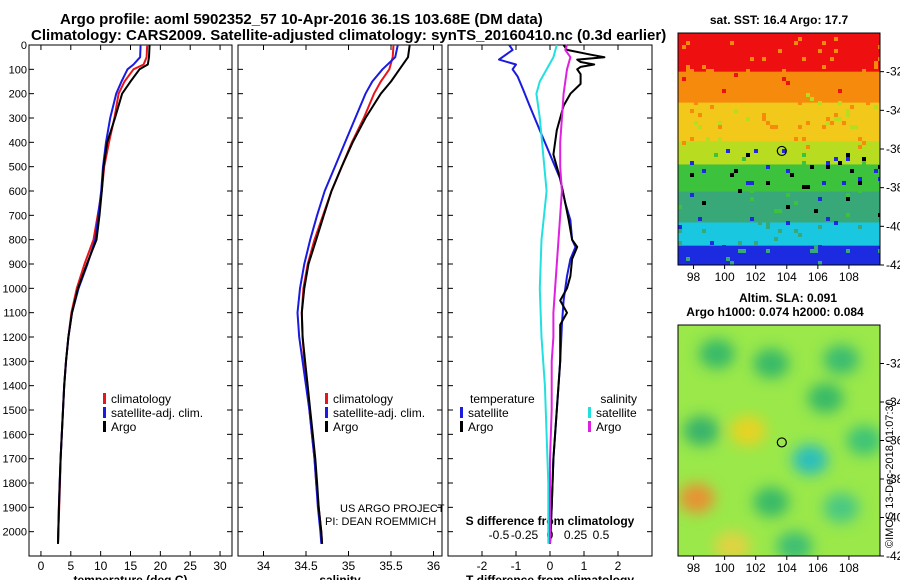  What do you see at coordinates (893, 556) in the screenshot?
I see `sla-map-ytick-label: -42` at bounding box center [893, 556].